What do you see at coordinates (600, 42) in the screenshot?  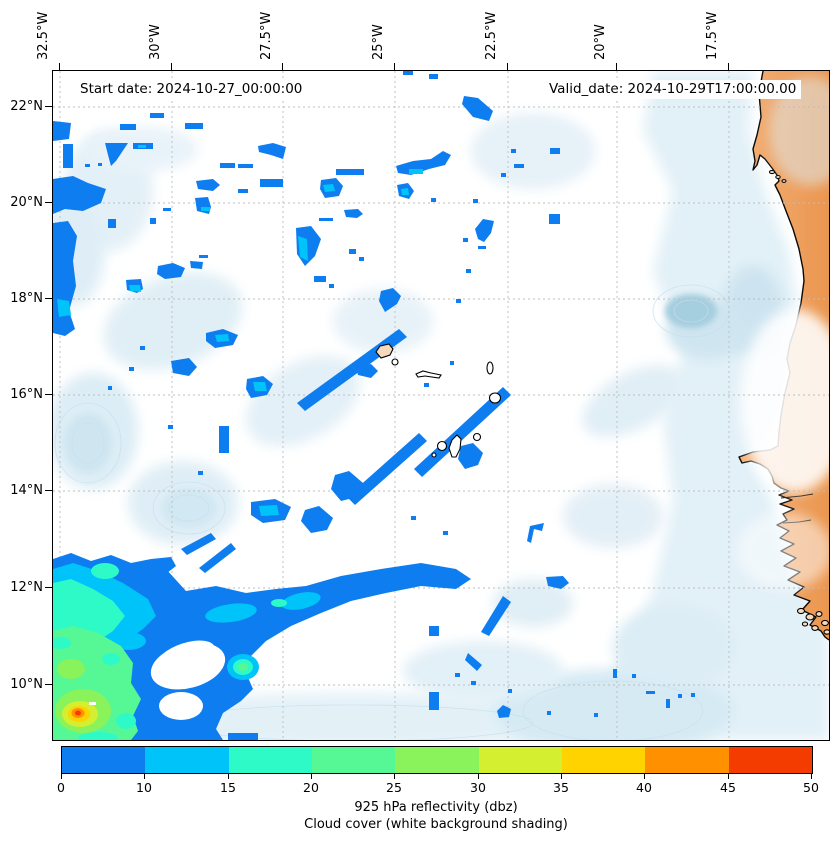 I see `x-tick-label: 20°W` at bounding box center [600, 42].